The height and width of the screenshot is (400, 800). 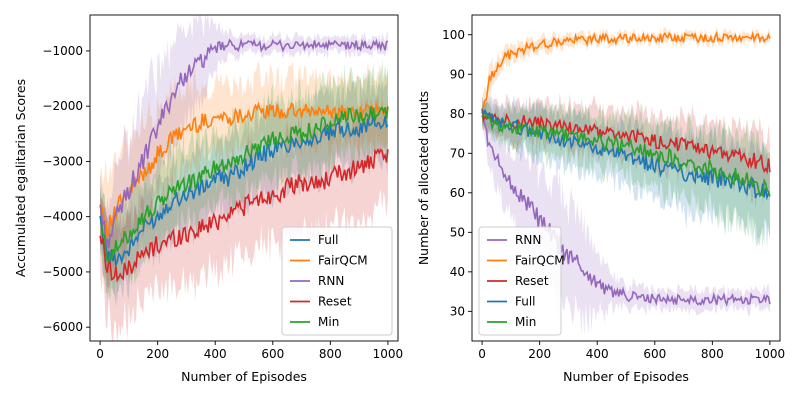 What do you see at coordinates (457, 153) in the screenshot?
I see `y-tick-label: 70` at bounding box center [457, 153].